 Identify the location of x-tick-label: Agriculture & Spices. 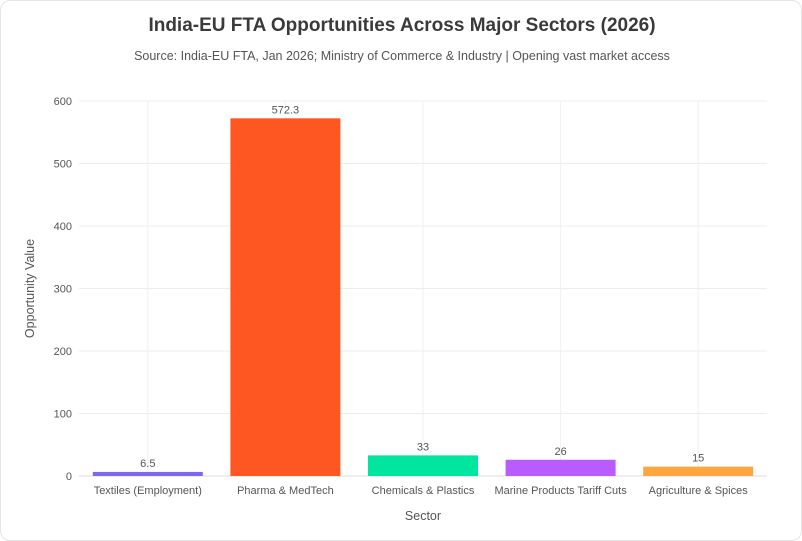
(699, 491).